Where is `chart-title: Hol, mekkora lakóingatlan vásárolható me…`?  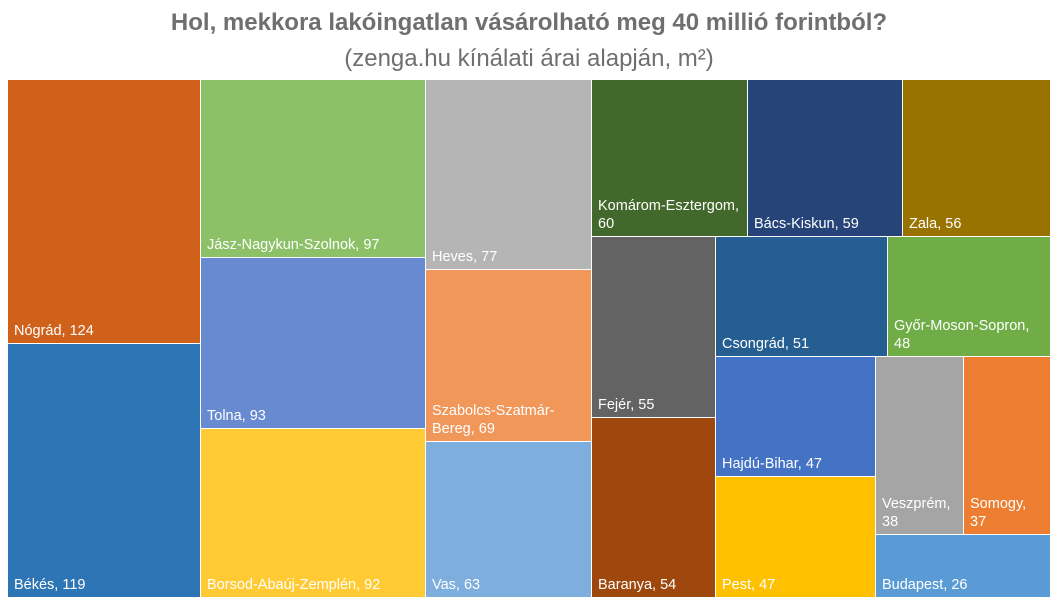 chart-title: Hol, mekkora lakóingatlan vásárolható me… is located at coordinates (529, 22).